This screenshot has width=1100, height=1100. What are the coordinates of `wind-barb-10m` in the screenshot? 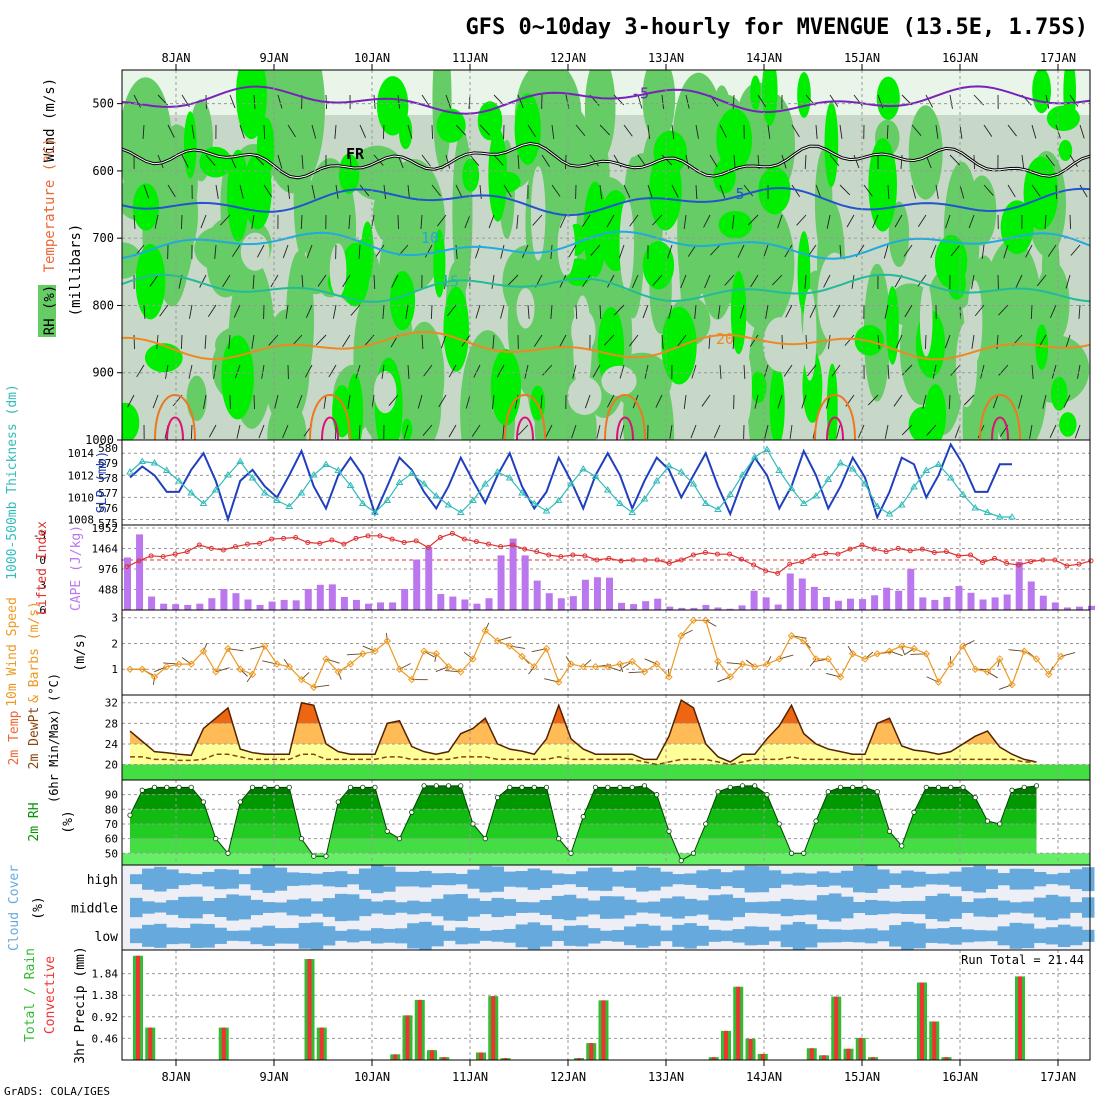 It's located at (717, 665).